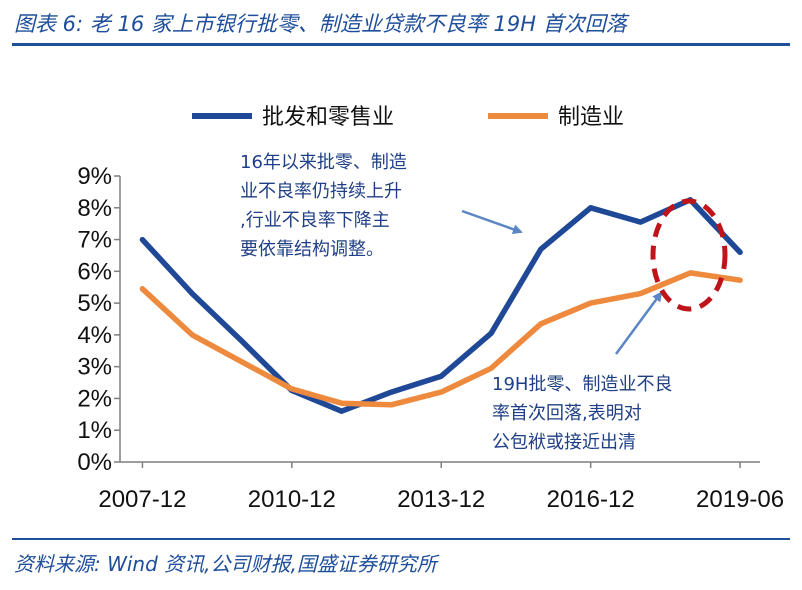  What do you see at coordinates (689, 255) in the screenshot?
I see `highlight-ellipse` at bounding box center [689, 255].